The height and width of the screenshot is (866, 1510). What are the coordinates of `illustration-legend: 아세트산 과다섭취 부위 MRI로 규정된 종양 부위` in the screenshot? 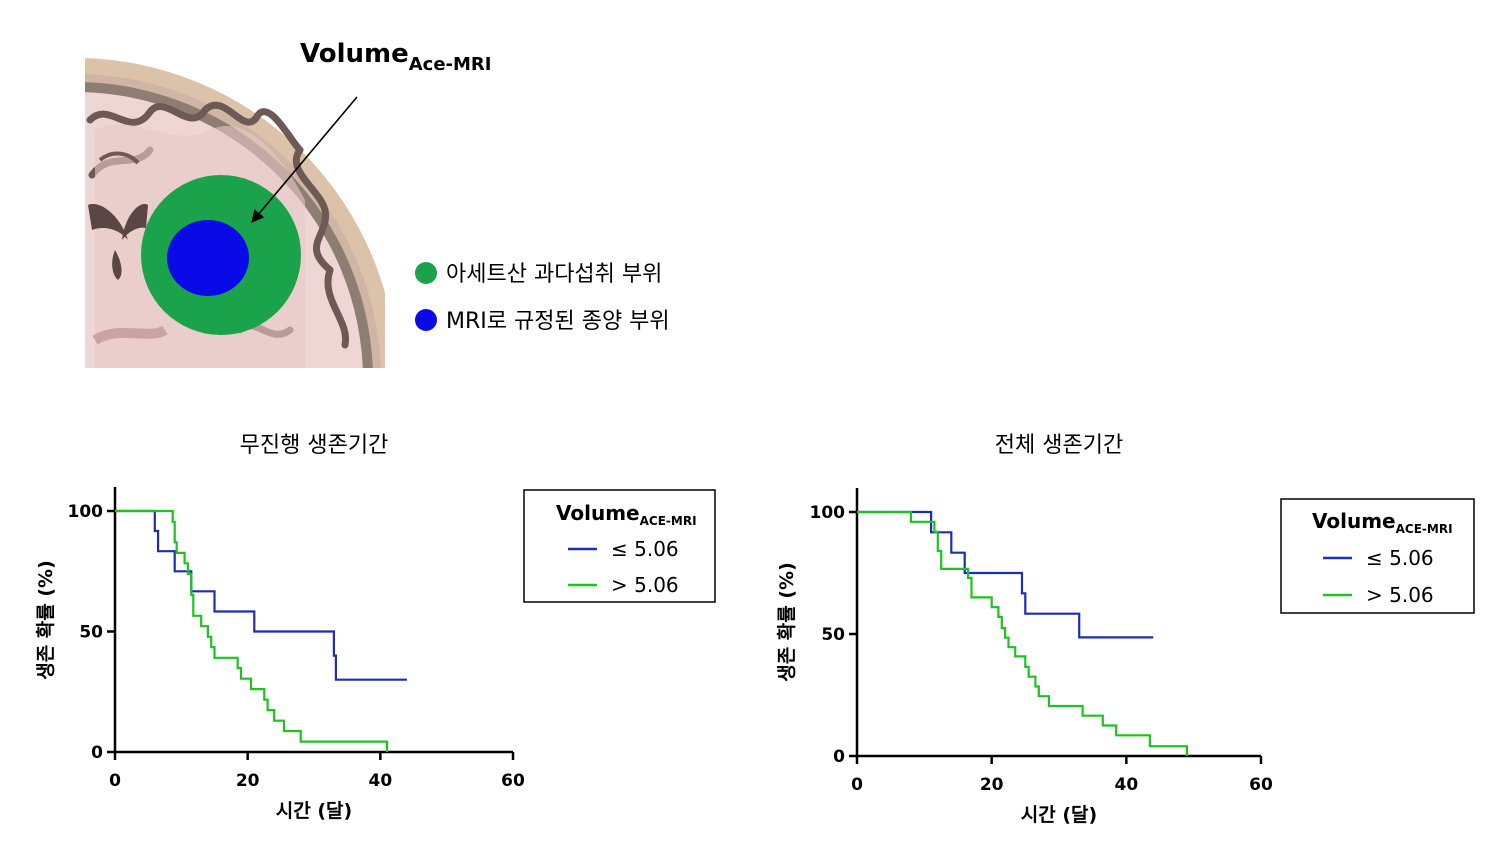 It's located at (542, 298).